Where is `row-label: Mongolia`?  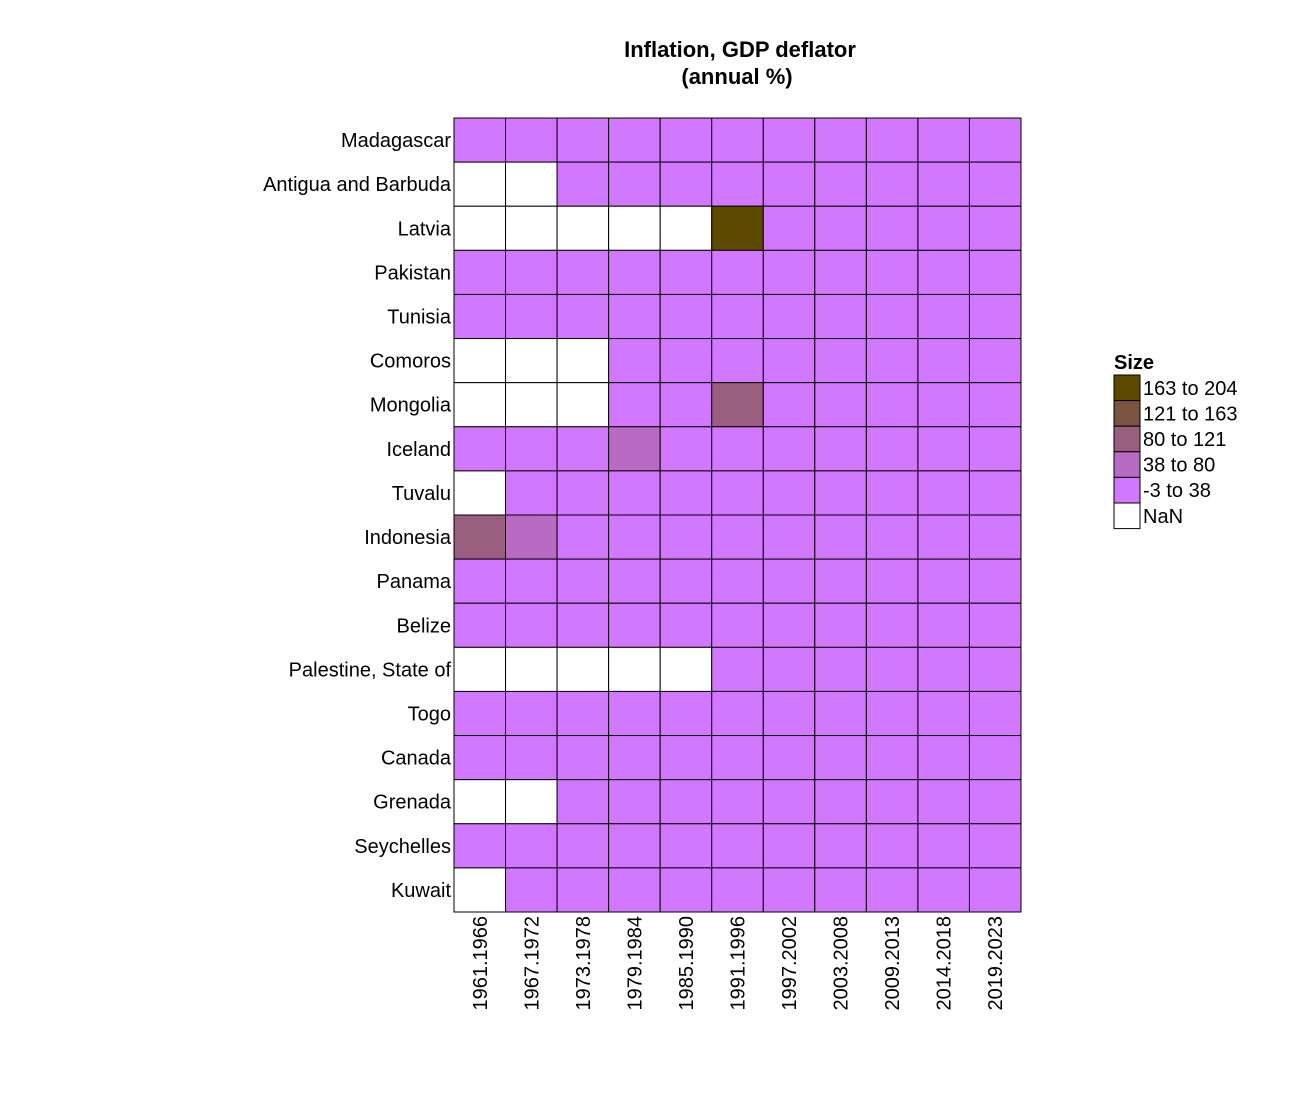
row-label: Mongolia is located at coordinates (411, 406).